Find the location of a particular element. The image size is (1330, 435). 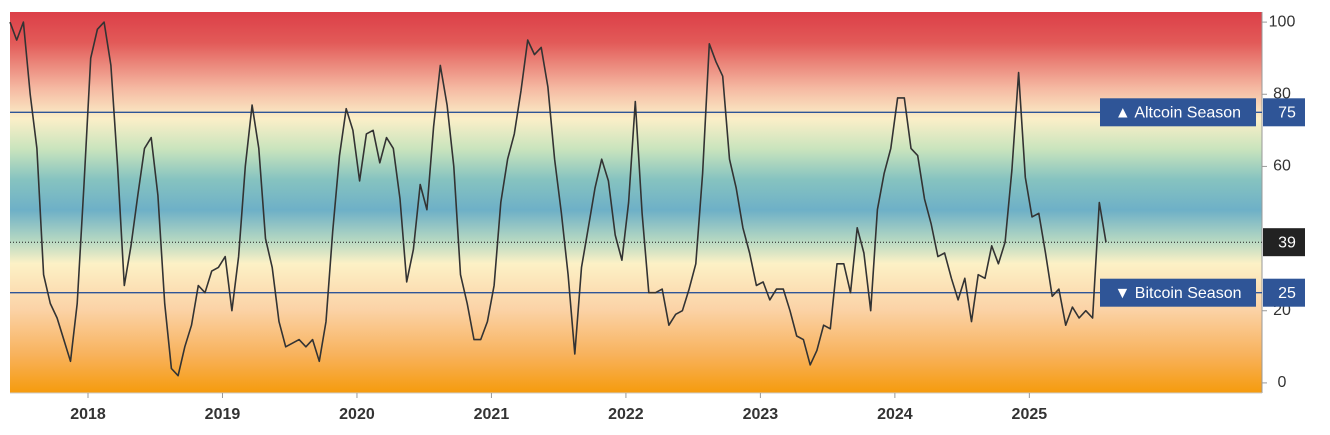

x-tick-label: 2020 is located at coordinates (357, 414).